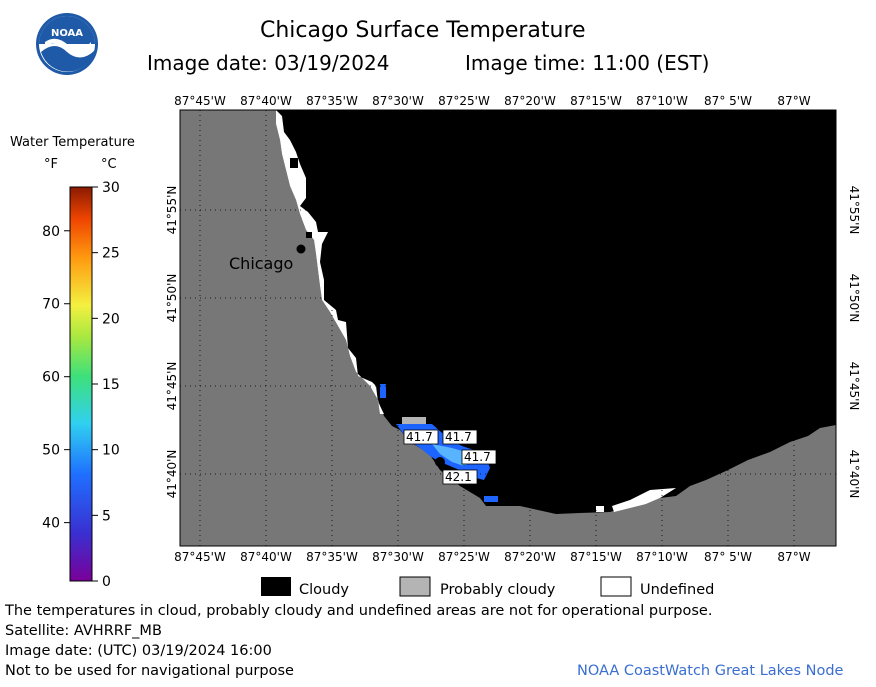 Image resolution: width=876 pixels, height=687 pixels. Describe the element at coordinates (111, 188) in the screenshot. I see `colorbar-tick-label-c: 30` at that location.